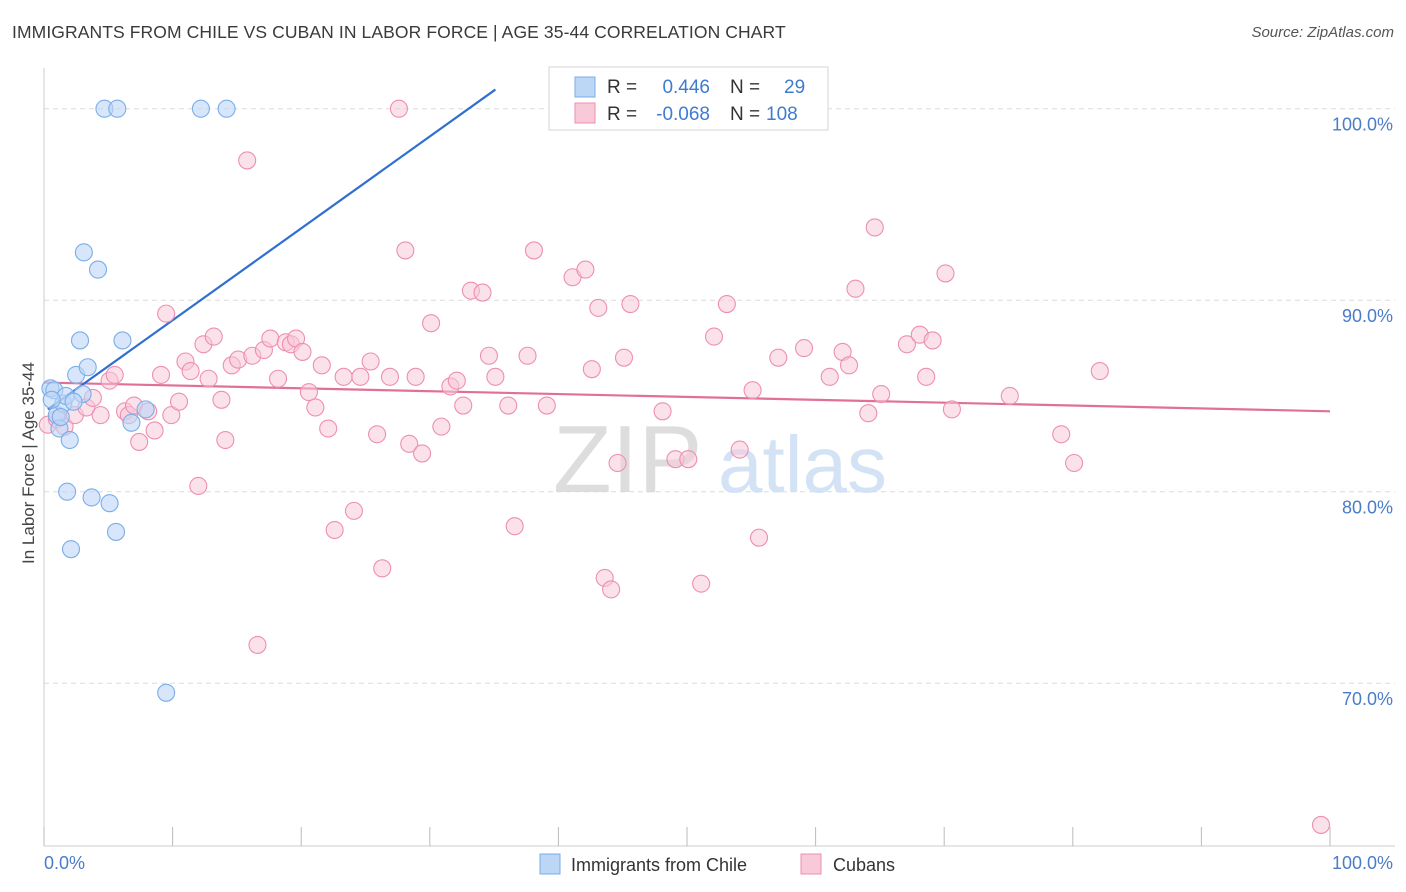 The height and width of the screenshot is (892, 1406). What do you see at coordinates (687, 397) in the screenshot?
I see `cubans-trend-line` at bounding box center [687, 397].